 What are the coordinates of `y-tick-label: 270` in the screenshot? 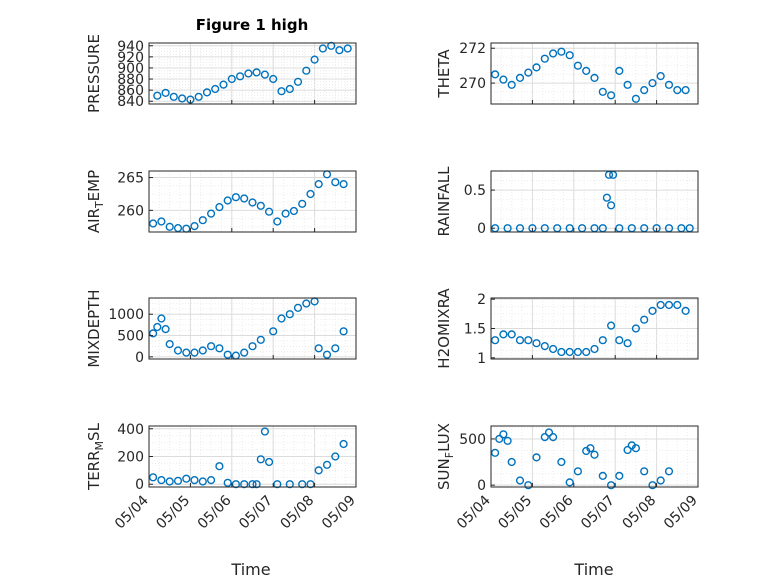 It's located at (472, 84).